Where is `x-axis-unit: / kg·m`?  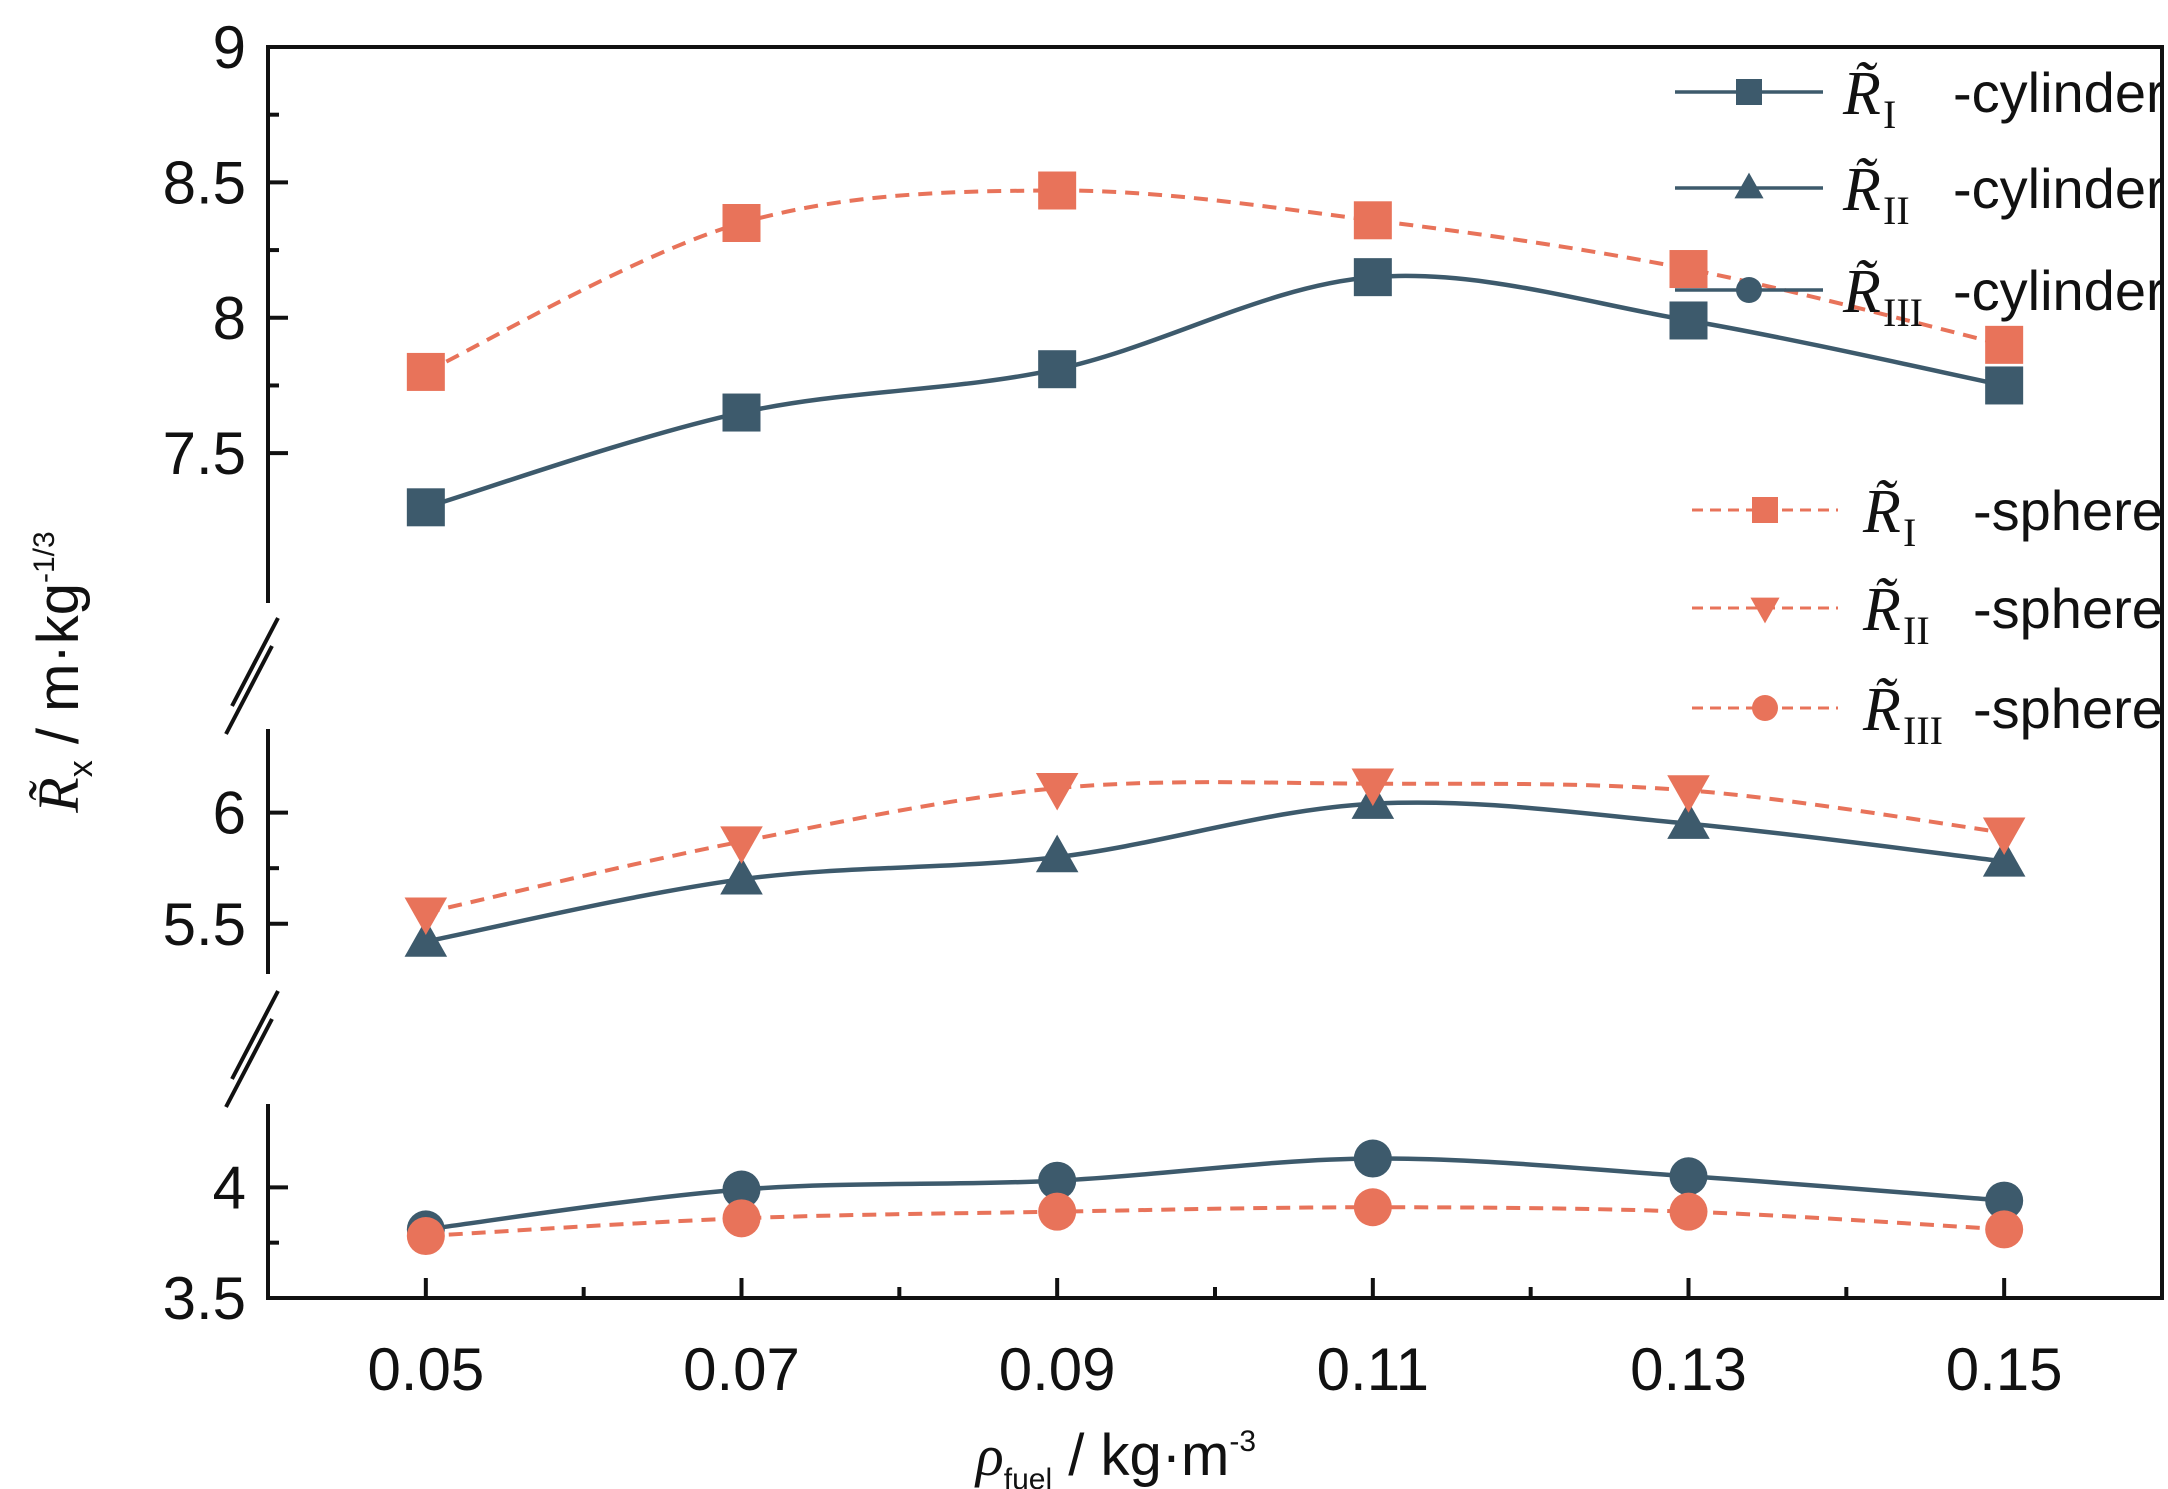 x-axis-unit: / kg·m is located at coordinates (1140, 1455).